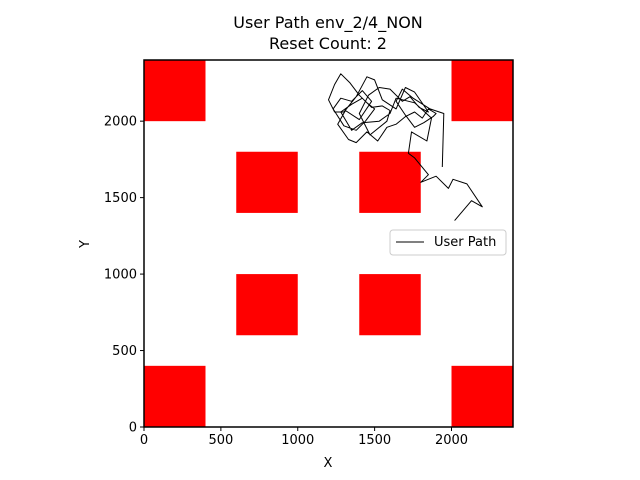  Describe the element at coordinates (374, 440) in the screenshot. I see `x-tick-label: 1500` at that location.